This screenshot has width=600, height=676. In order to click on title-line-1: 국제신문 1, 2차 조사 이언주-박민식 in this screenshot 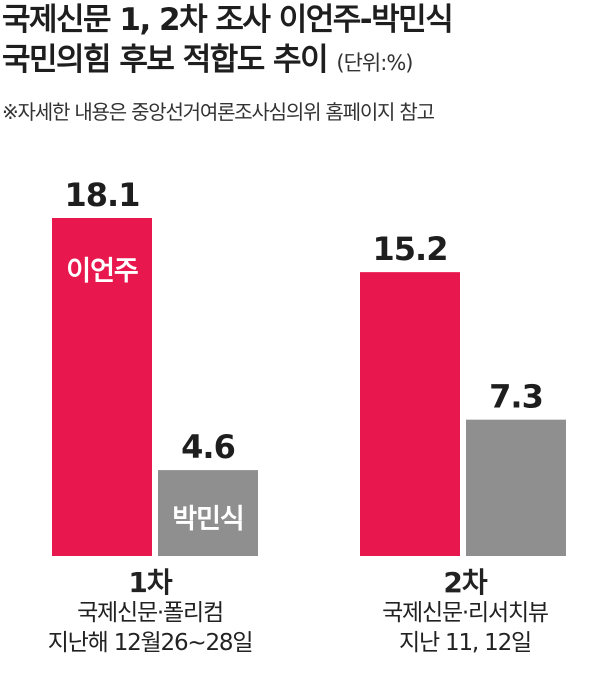, I will do `click(228, 20)`.